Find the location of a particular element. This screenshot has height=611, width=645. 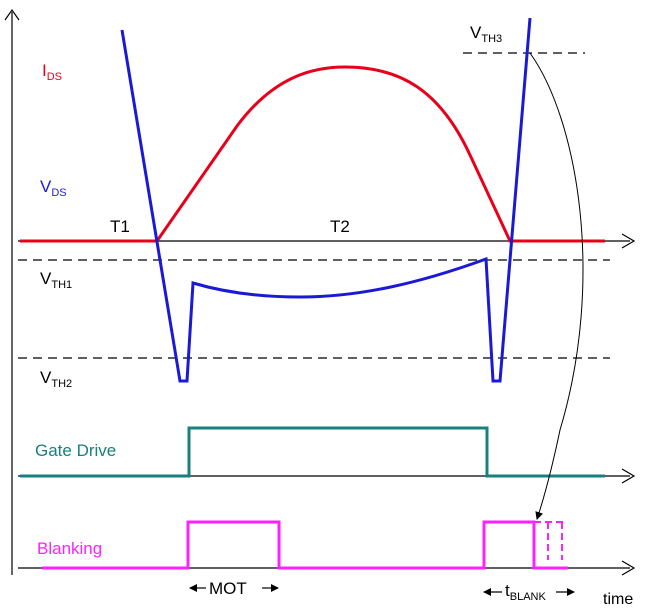

blank-axis-arrowhead is located at coordinates (628, 568).